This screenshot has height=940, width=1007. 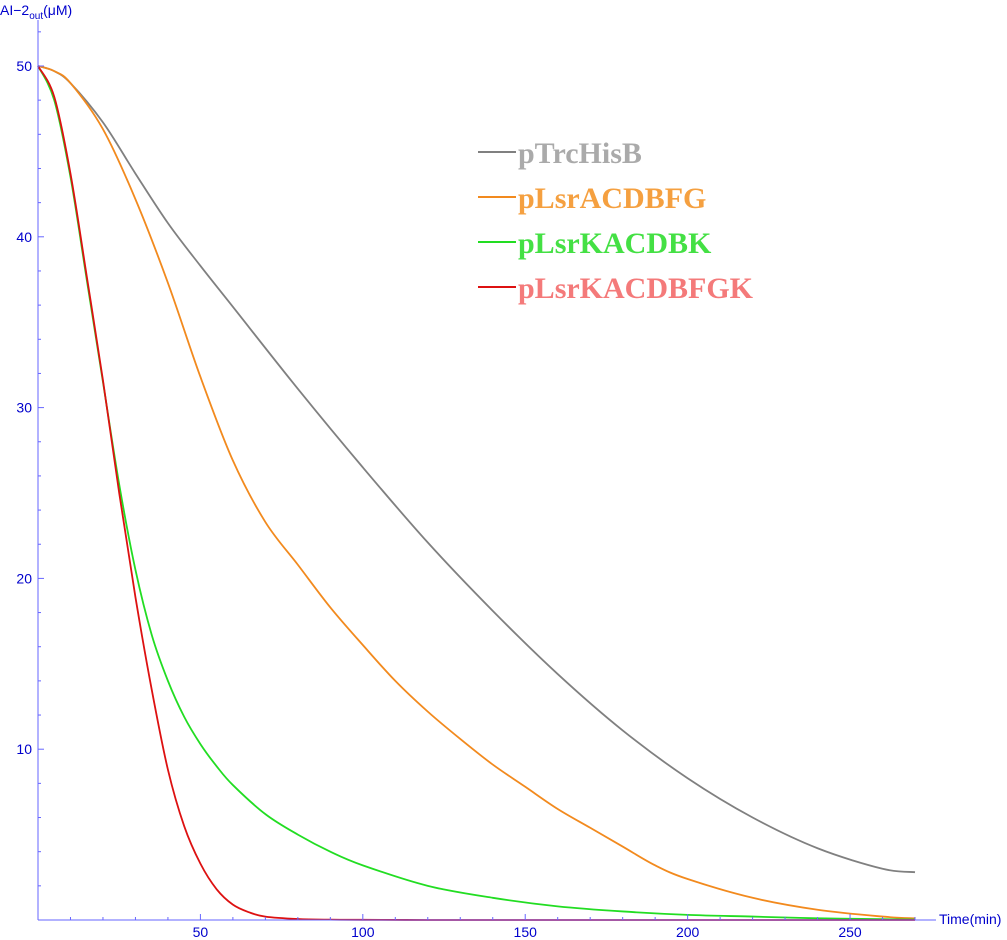 I want to click on y-axis-label: AI−2out(μM), so click(x=36, y=12).